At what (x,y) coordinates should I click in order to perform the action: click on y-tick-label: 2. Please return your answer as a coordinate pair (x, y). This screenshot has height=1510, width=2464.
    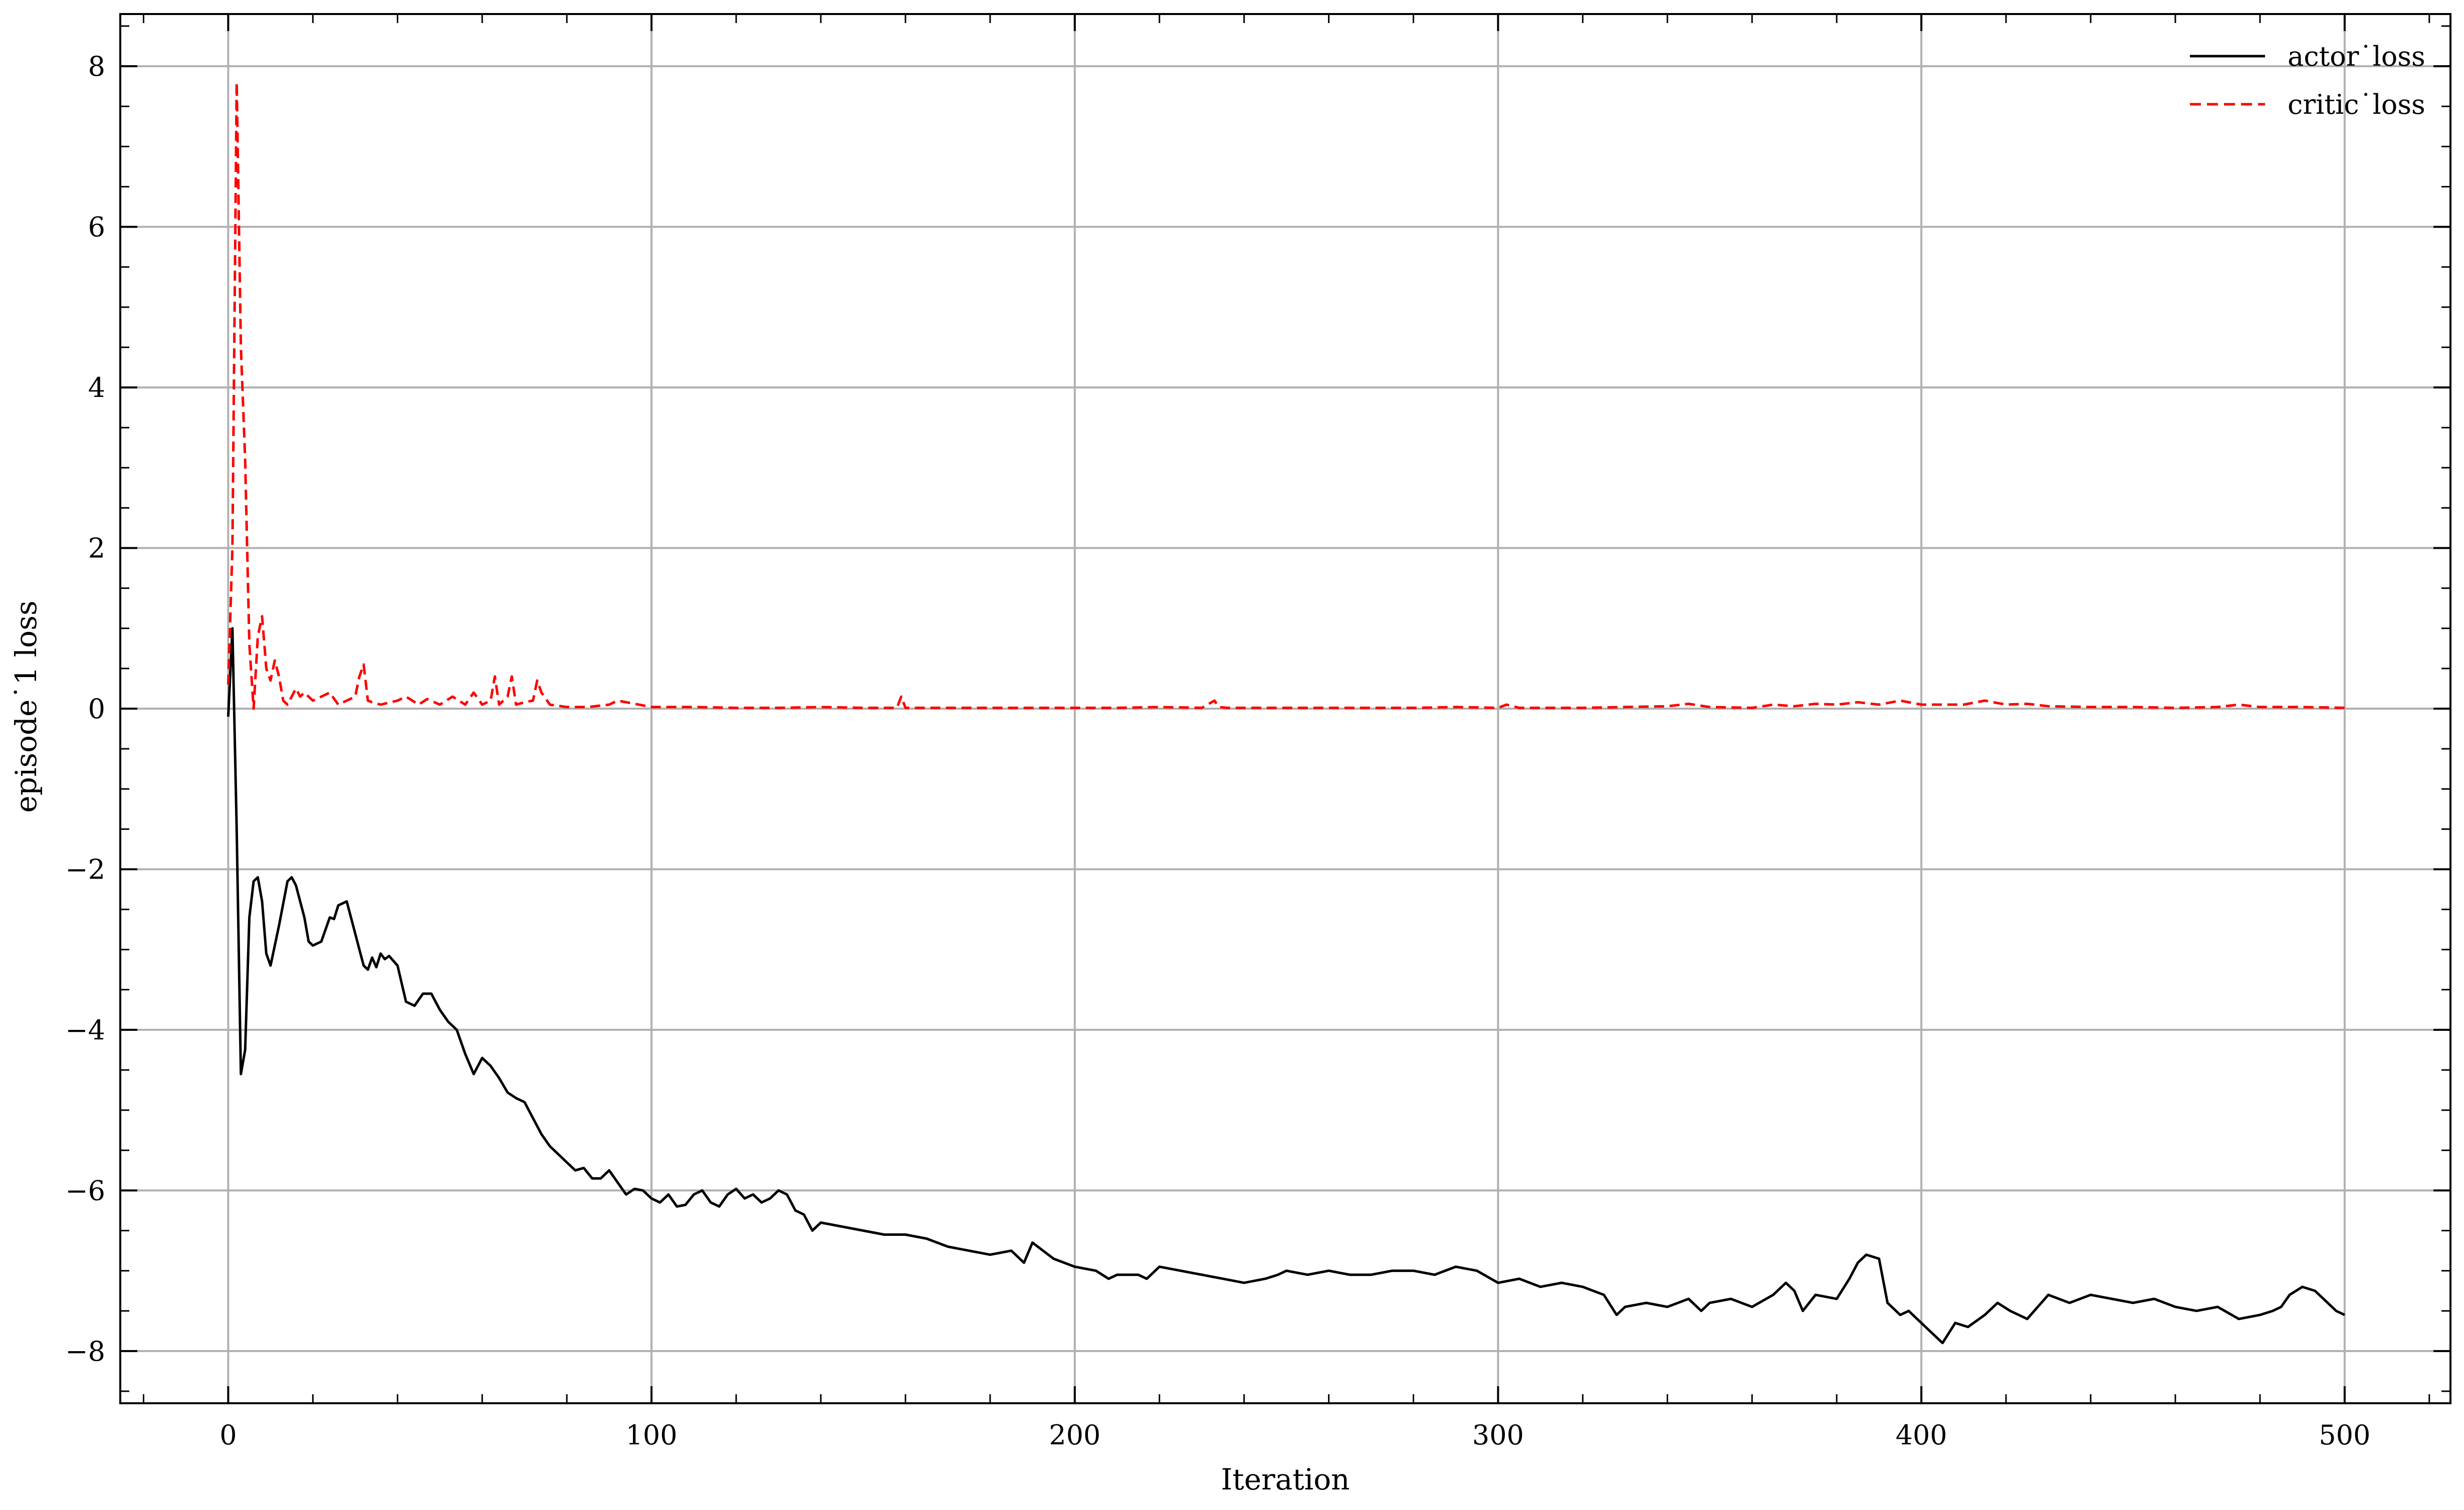
    Looking at the image, I should click on (96, 549).